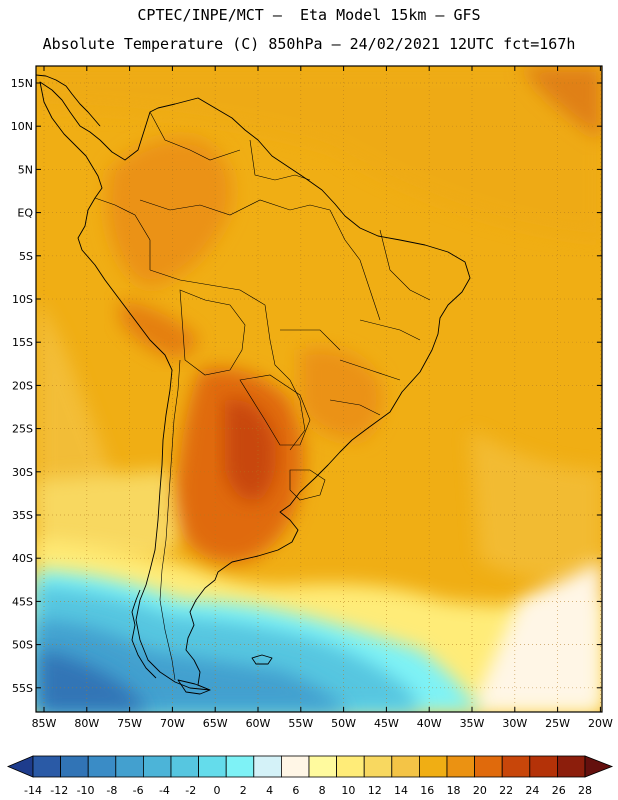  Describe the element at coordinates (600, 723) in the screenshot. I see `lon-label: 20W` at that location.